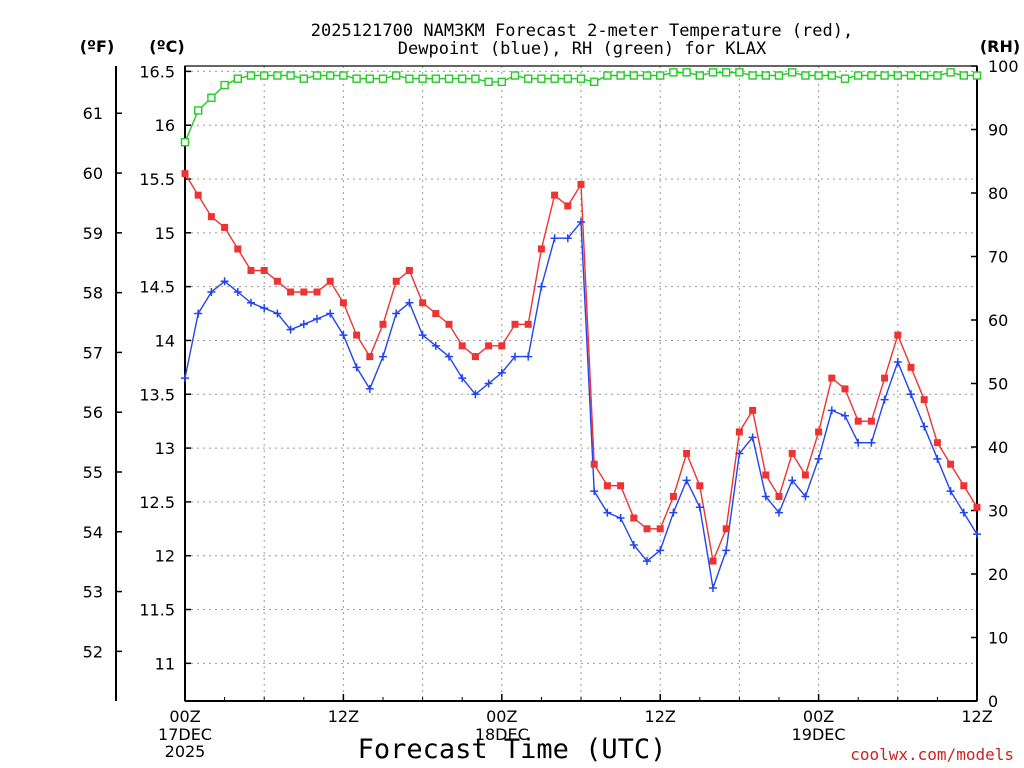 This screenshot has height=768, width=1024. I want to click on fahrenheit-unit-label: (ºF), so click(97, 46).